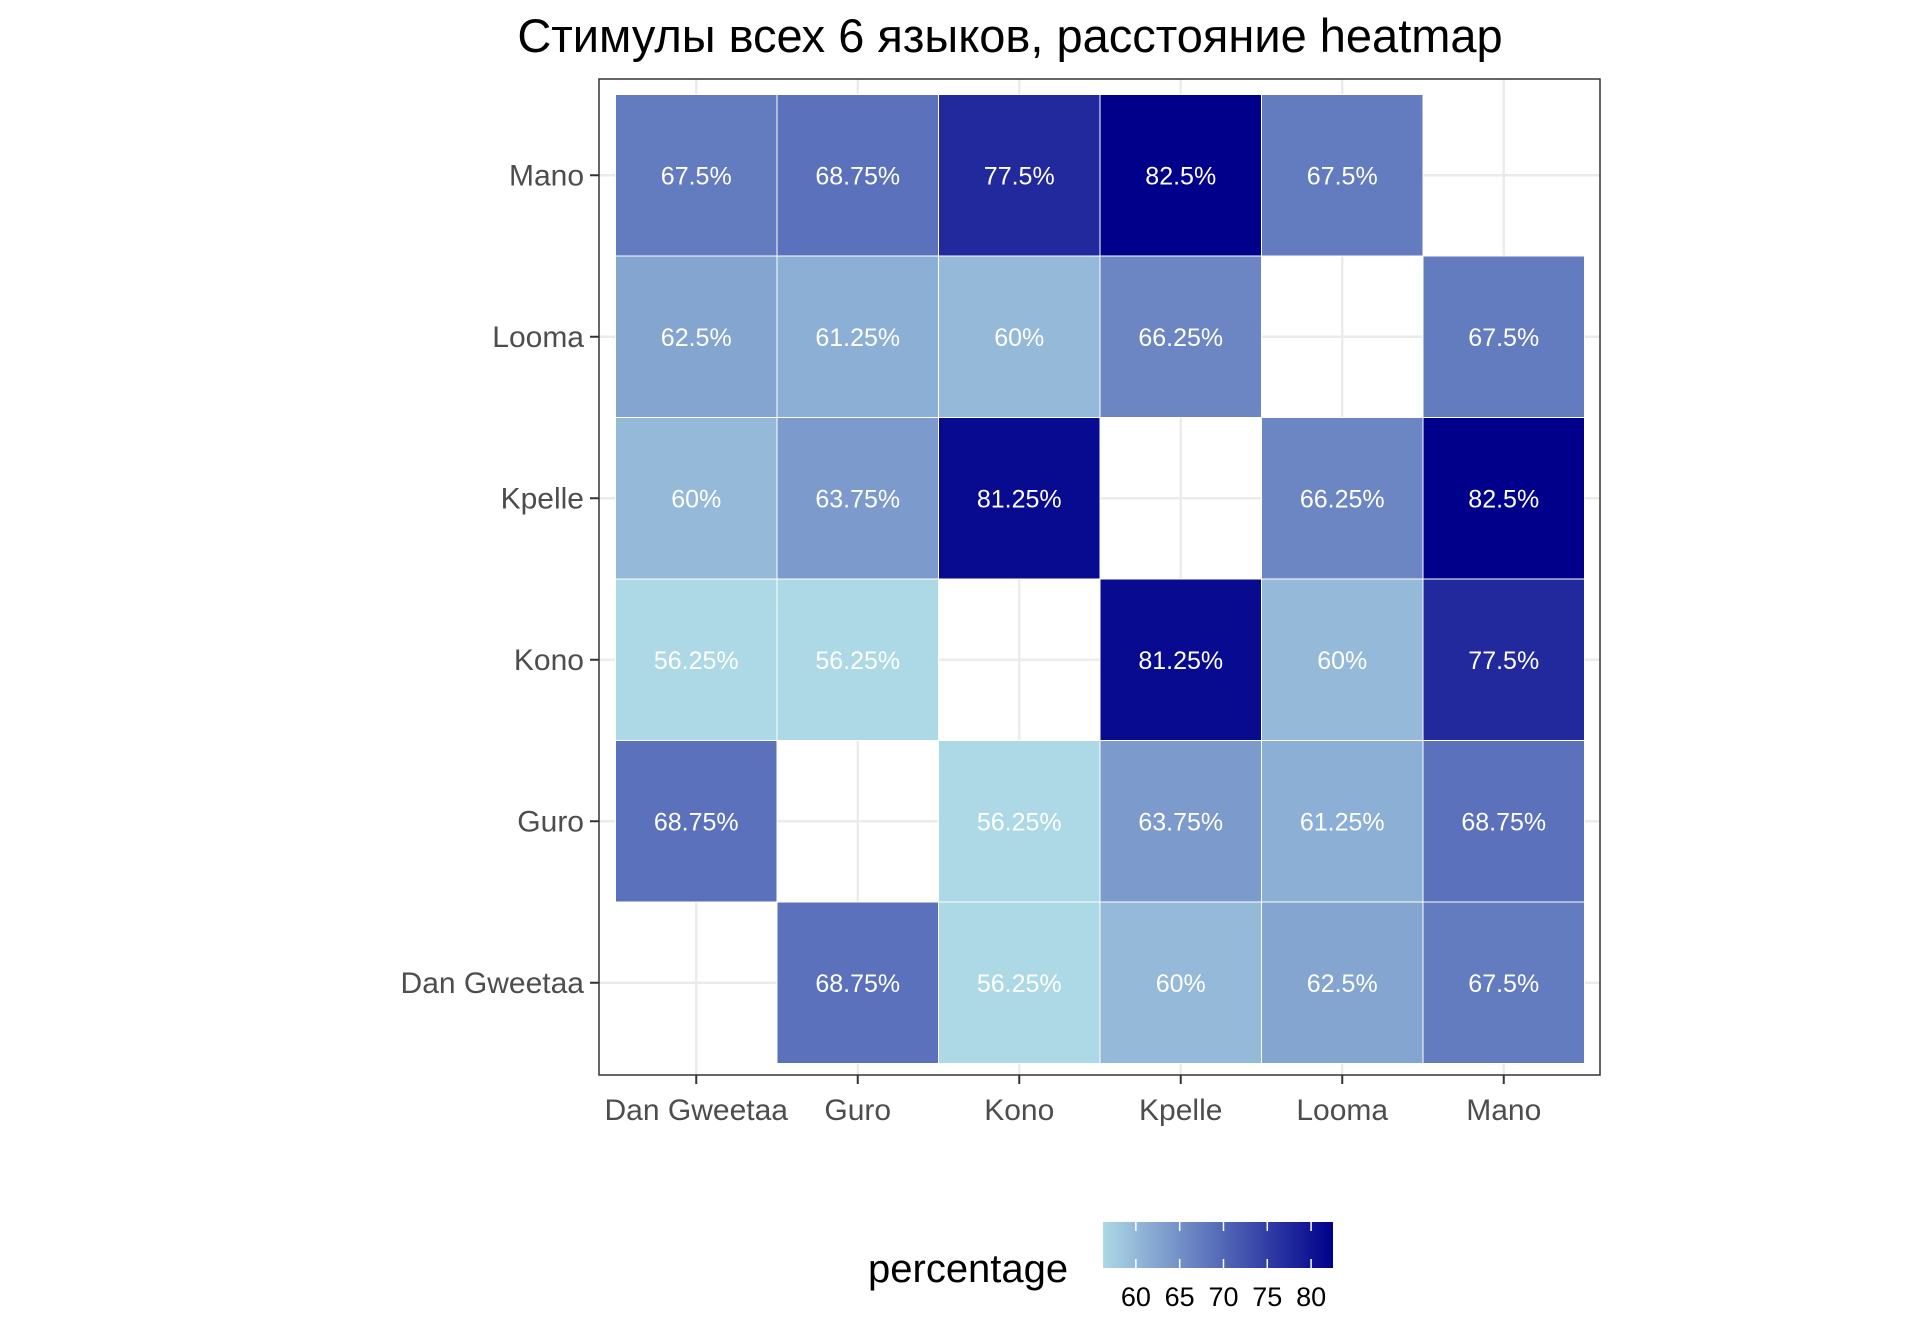  I want to click on legend-tick-label: 70, so click(1223, 1297).